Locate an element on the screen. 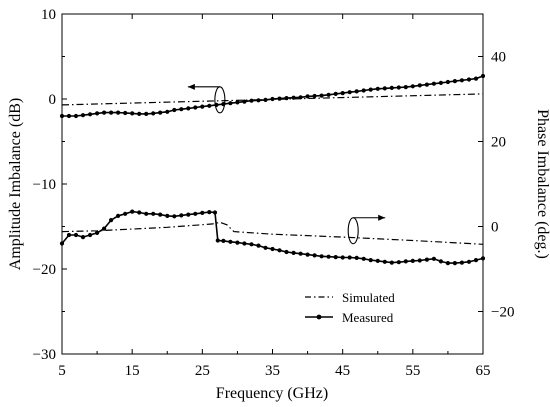 The image size is (550, 407). series-line-simulated-phase-imbalance is located at coordinates (272, 233).